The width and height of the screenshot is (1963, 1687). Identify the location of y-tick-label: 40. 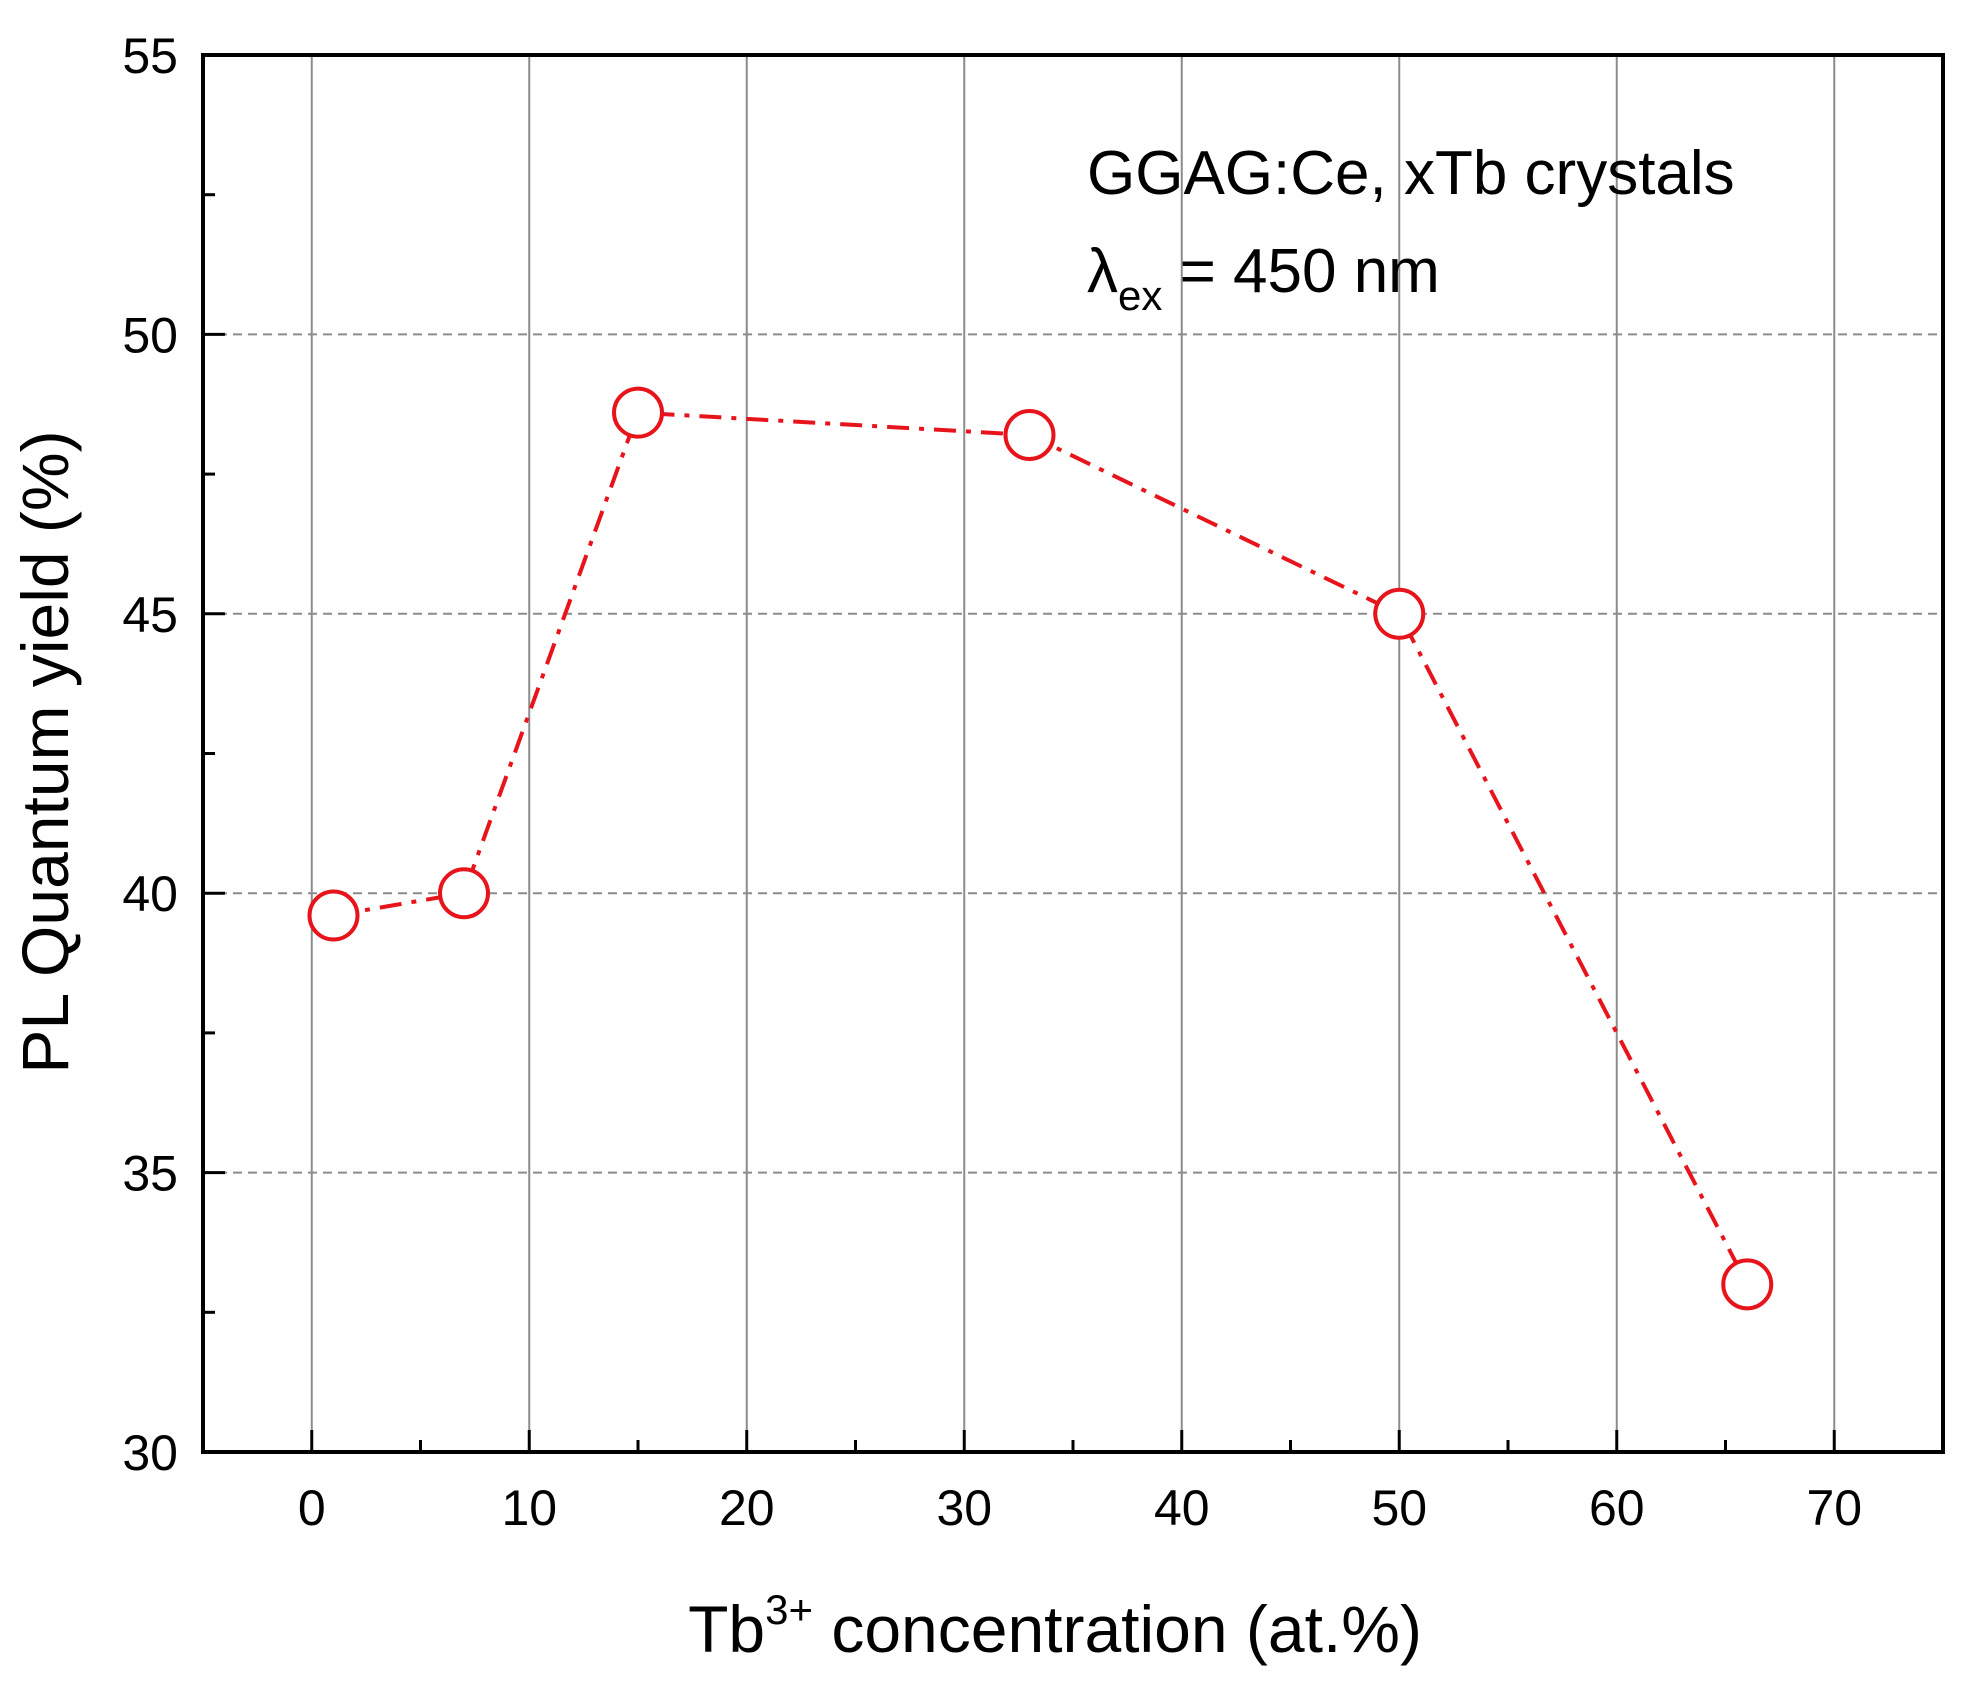
(150, 894).